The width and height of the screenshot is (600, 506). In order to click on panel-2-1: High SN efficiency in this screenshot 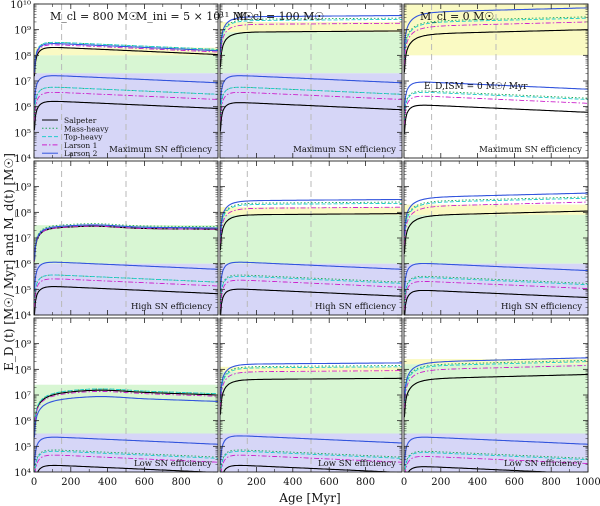, I will do `click(126, 238)`.